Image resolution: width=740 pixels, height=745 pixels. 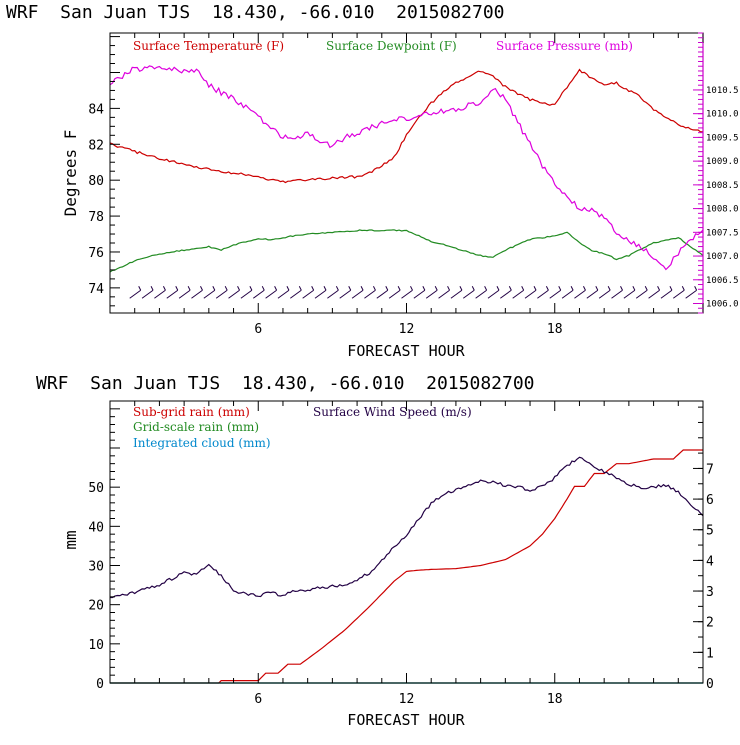 What do you see at coordinates (208, 46) in the screenshot?
I see `legend-temperature: Surface Temperature (F)` at bounding box center [208, 46].